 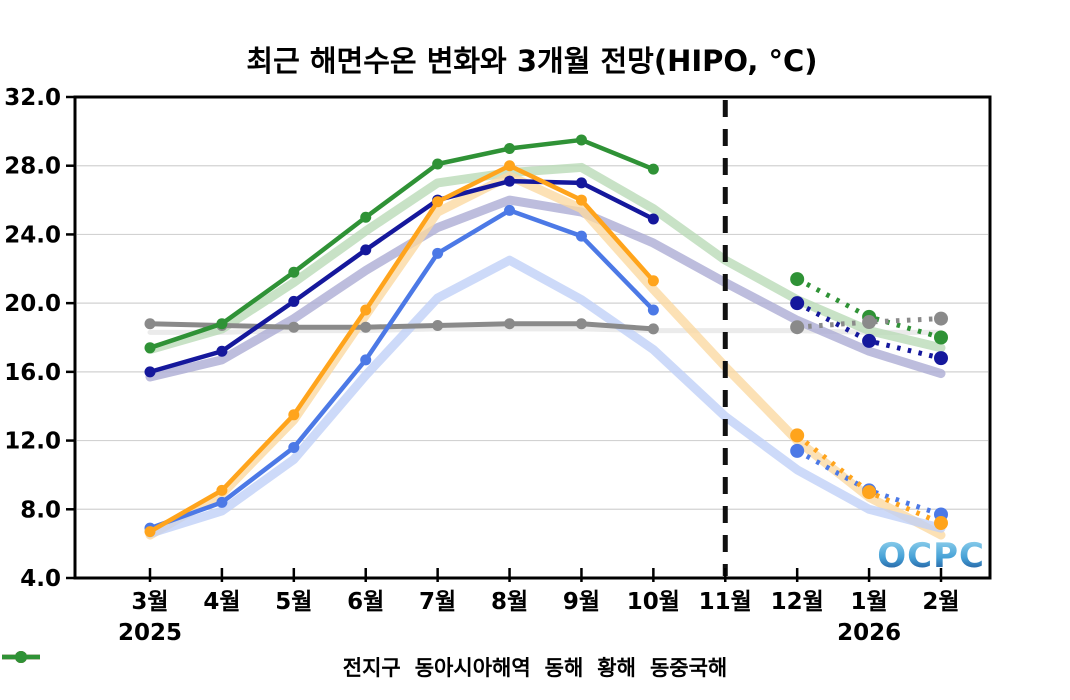 What do you see at coordinates (32, 98) in the screenshot?
I see `y-tick-label: 32.0` at bounding box center [32, 98].